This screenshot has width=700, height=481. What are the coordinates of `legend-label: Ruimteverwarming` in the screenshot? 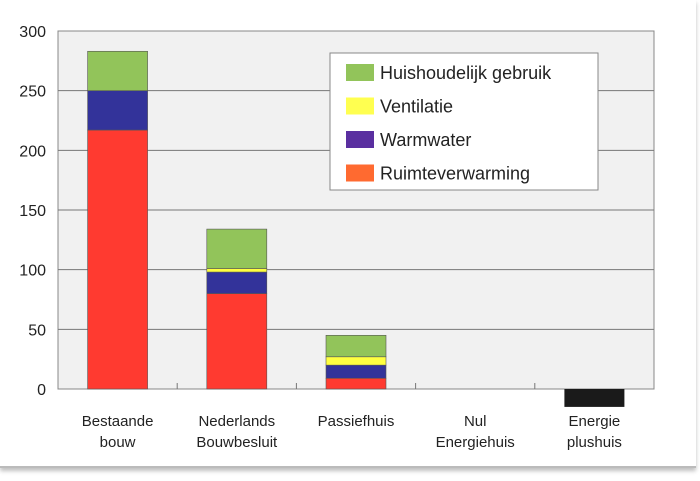 It's located at (455, 174).